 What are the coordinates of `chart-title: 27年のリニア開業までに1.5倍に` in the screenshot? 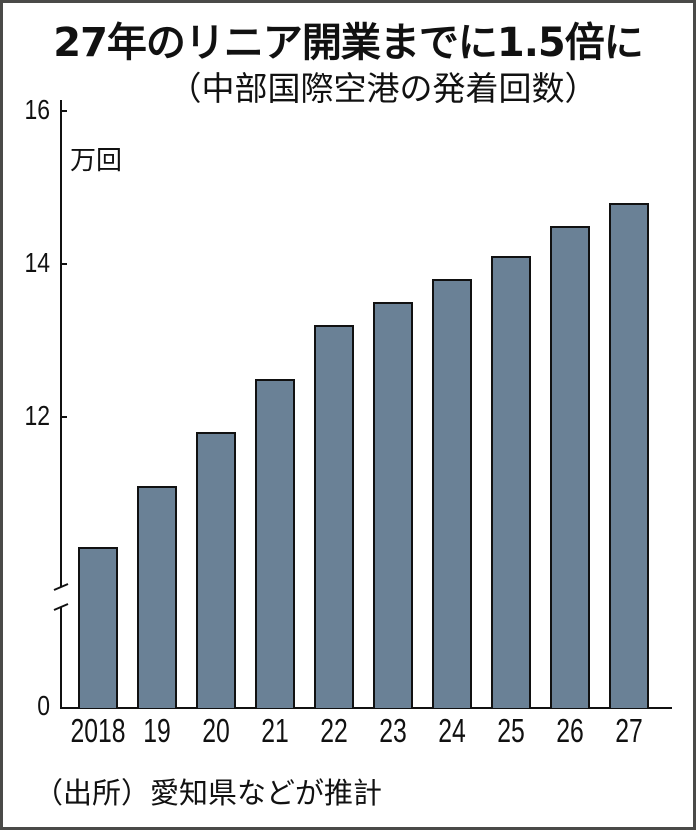 It's located at (348, 43).